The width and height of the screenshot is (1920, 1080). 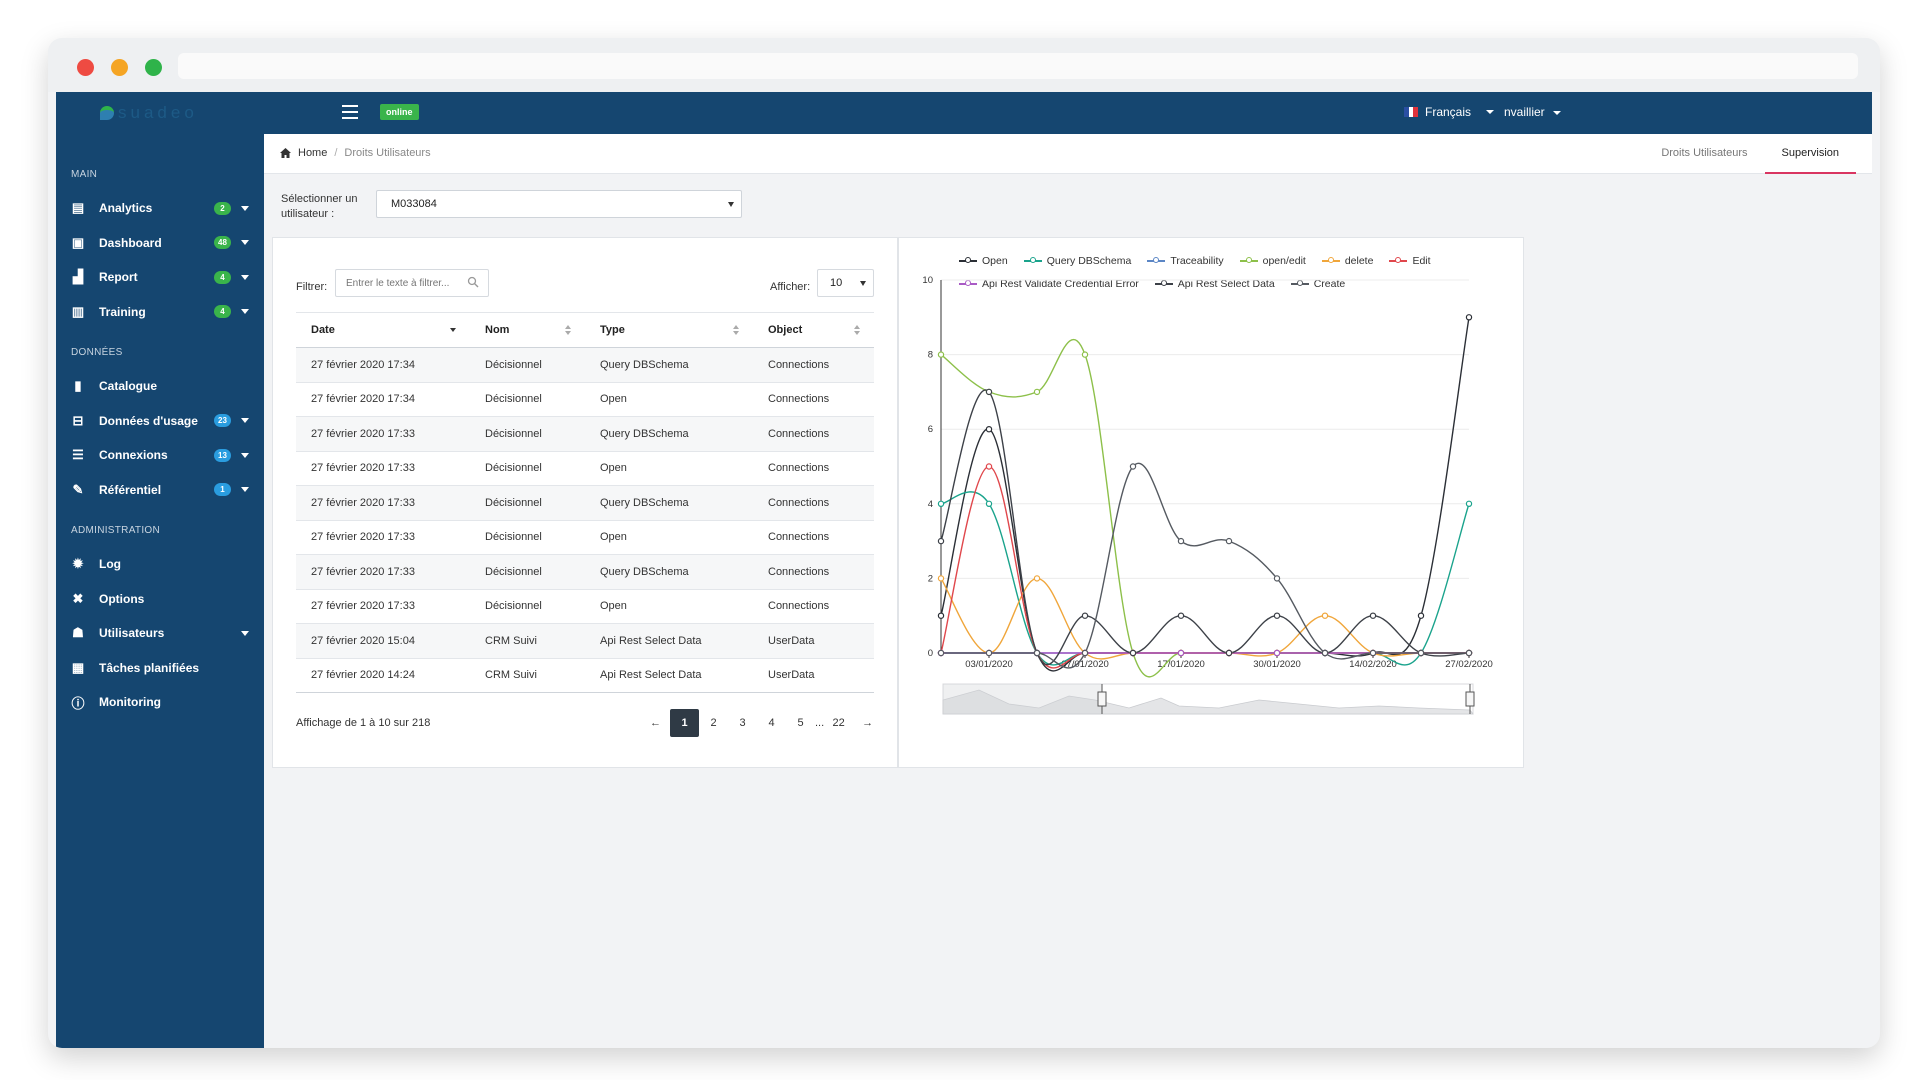 I want to click on sidebar-item-training: ▥ Training 4, so click(x=161, y=312).